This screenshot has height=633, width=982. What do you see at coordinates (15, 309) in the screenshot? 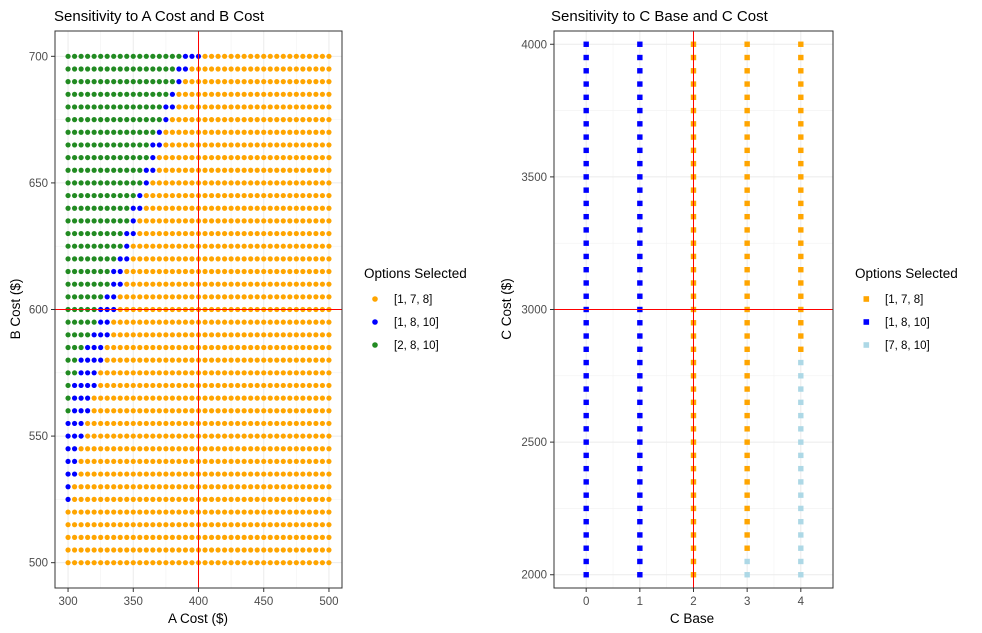
I see `y-axis-label: B Cost ($)` at bounding box center [15, 309].